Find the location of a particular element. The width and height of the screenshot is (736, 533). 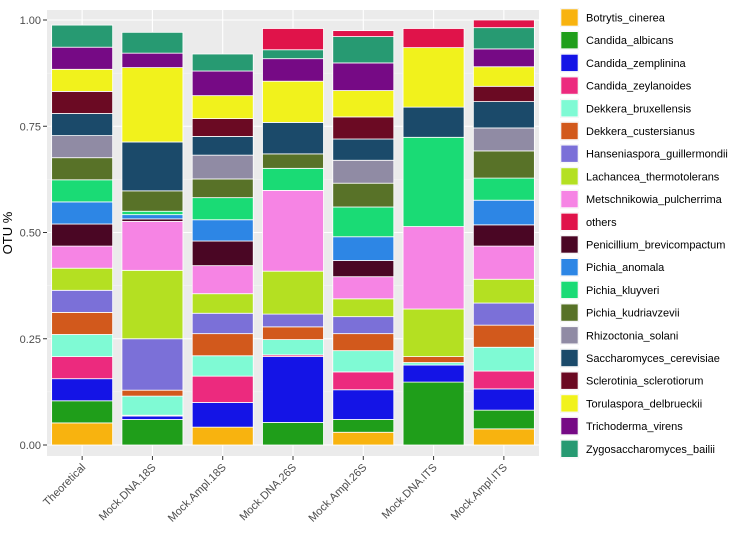

legend-item-hanseniaspora-guillermondii: Hanseniaspora_guillermondii is located at coordinates (644, 154).